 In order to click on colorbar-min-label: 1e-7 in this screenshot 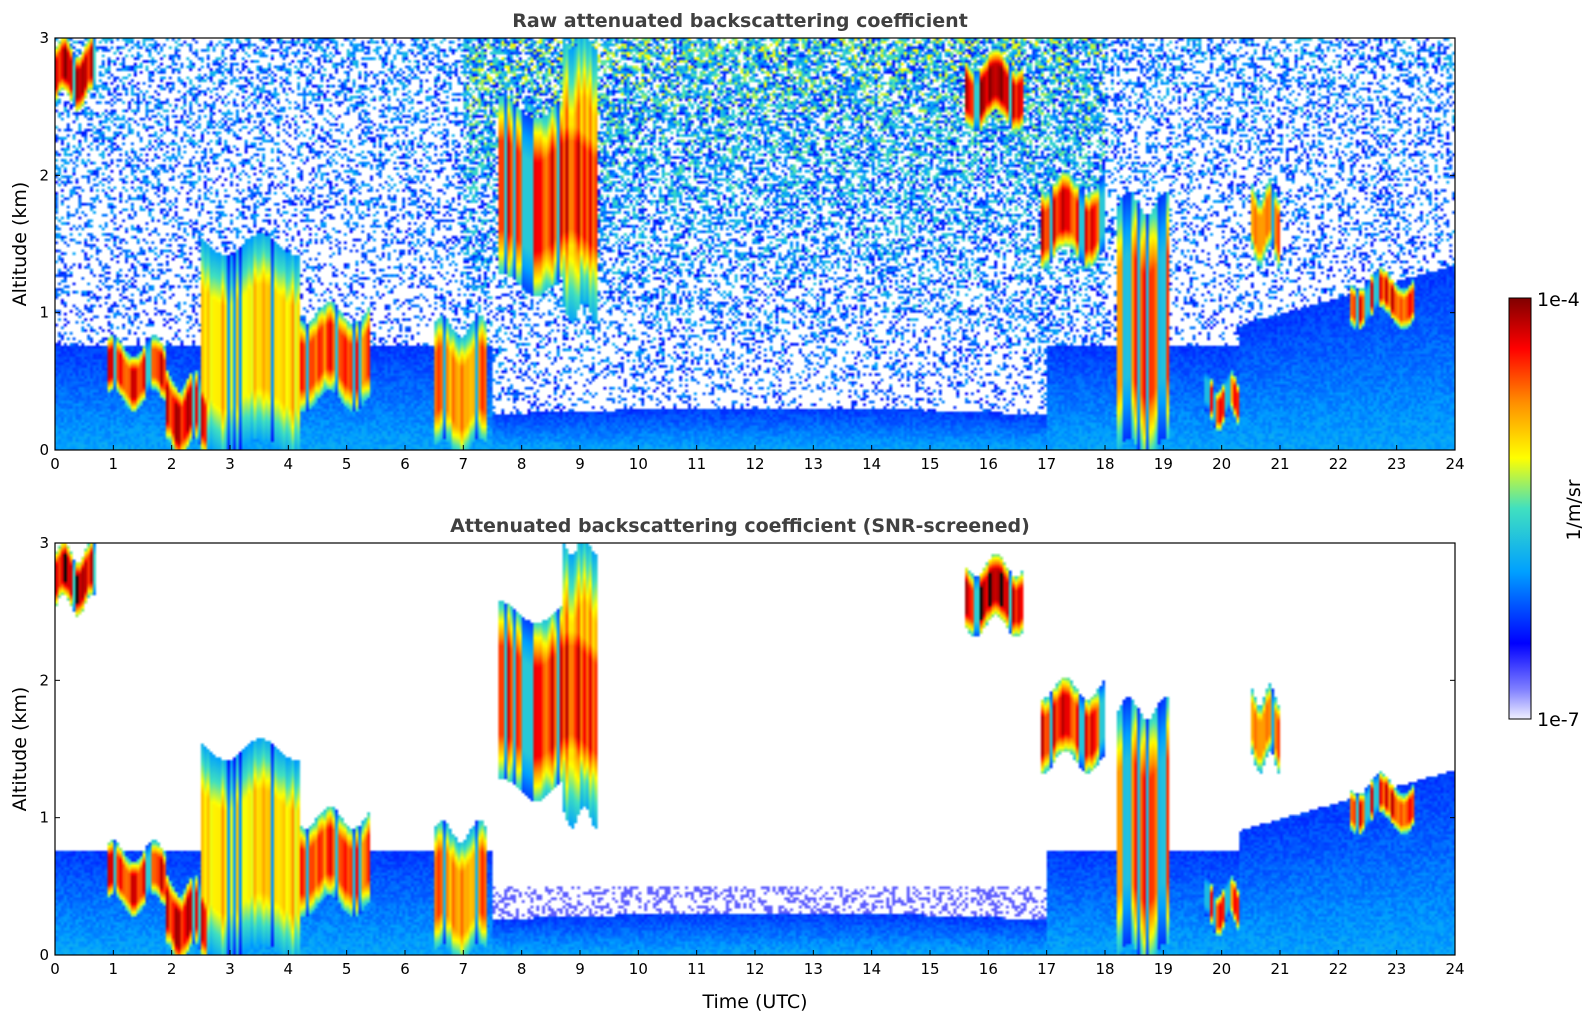, I will do `click(1558, 720)`.